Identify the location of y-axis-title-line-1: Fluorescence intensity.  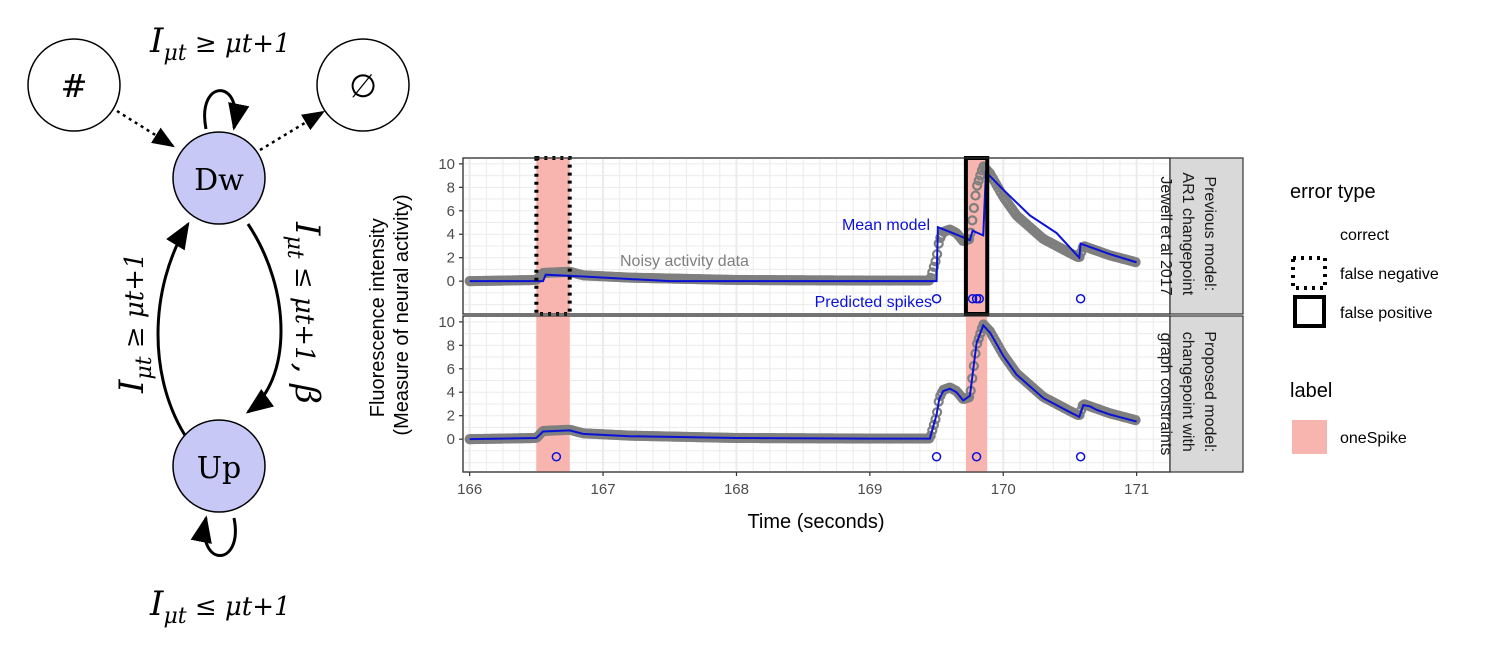
(378, 317).